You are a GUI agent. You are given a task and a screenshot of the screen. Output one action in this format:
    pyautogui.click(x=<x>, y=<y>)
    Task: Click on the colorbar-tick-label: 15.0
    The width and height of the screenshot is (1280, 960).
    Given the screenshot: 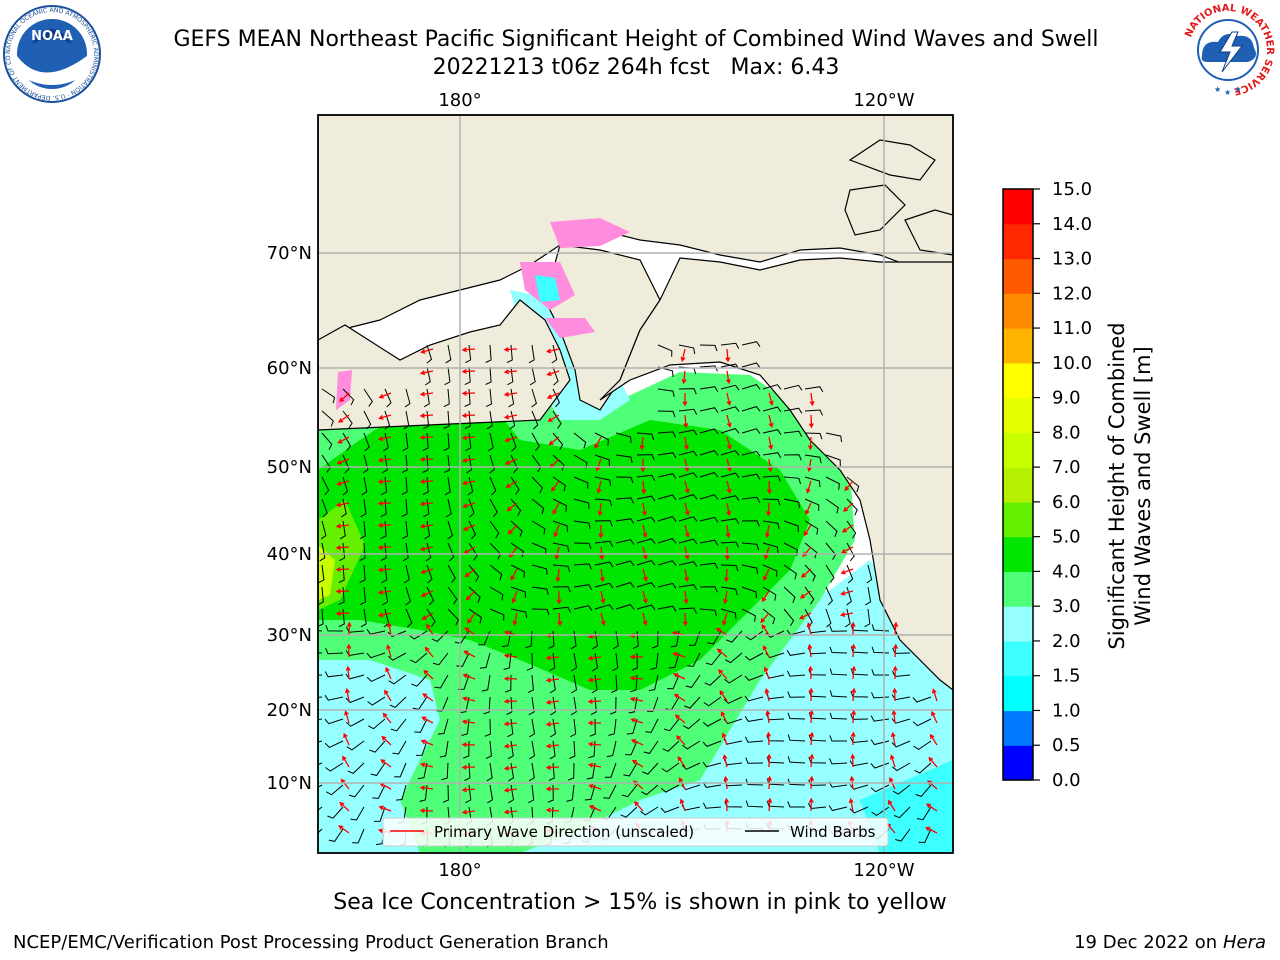 What is the action you would take?
    pyautogui.click(x=1072, y=189)
    